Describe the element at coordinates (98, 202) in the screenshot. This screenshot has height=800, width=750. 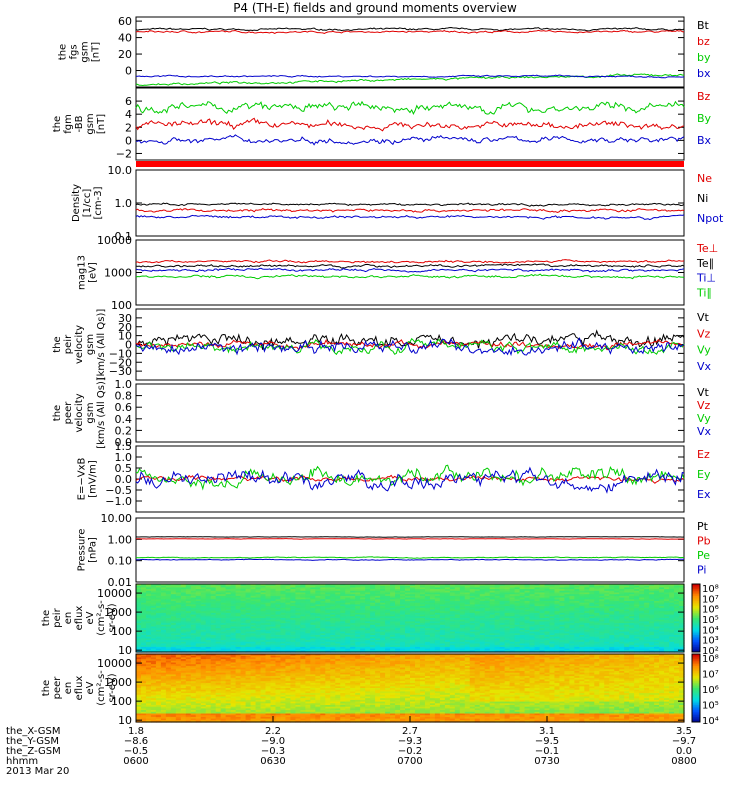
I see `y-axis-label-line: [cm-3]` at that location.